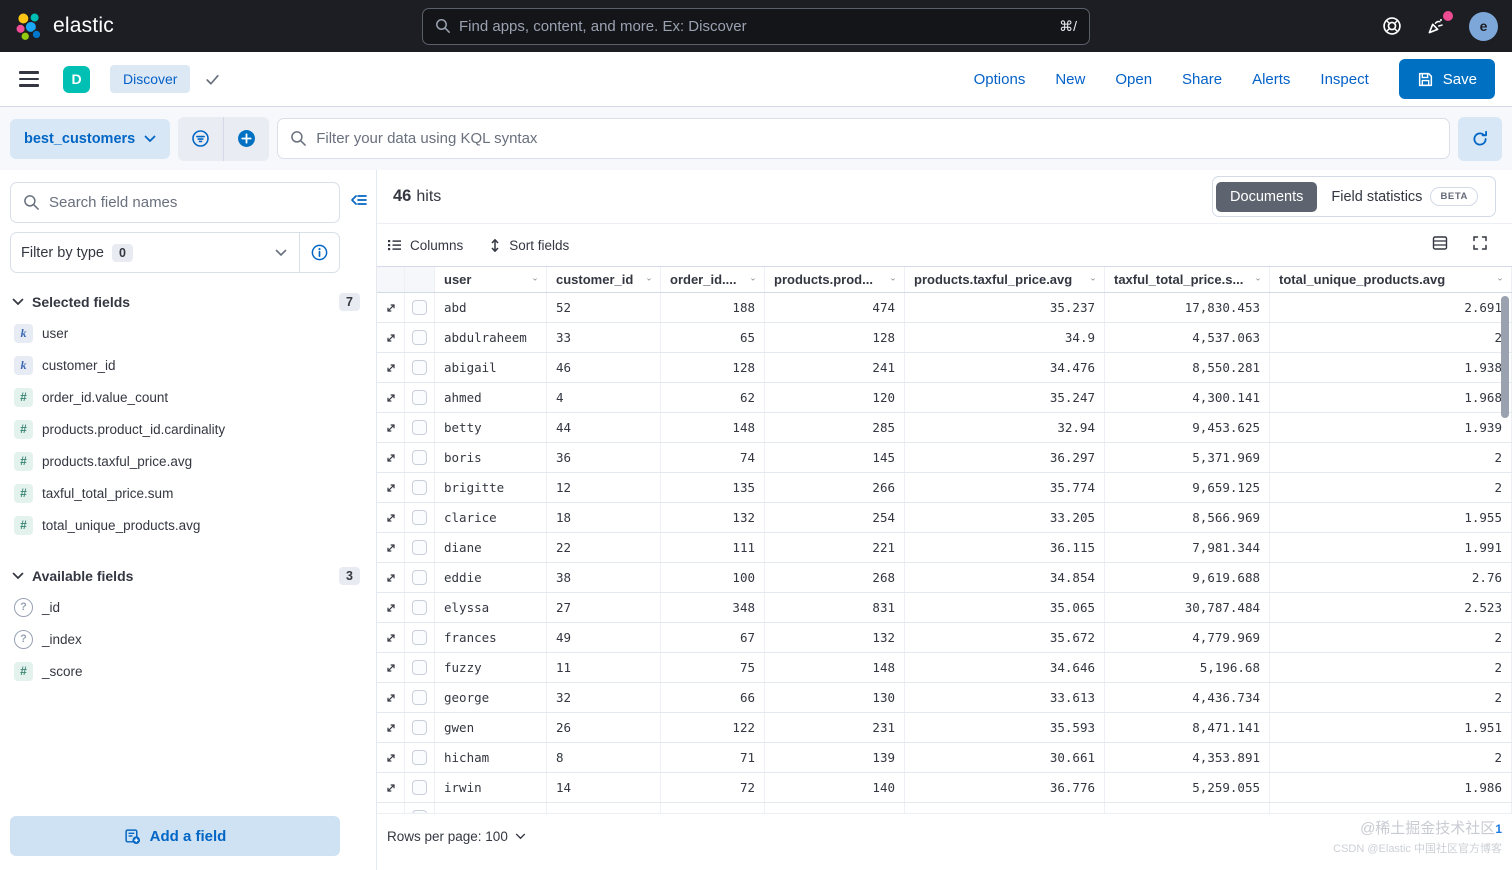 The width and height of the screenshot is (1512, 870). What do you see at coordinates (62, 252) in the screenshot?
I see `filter-by-type-label: Filter by type` at bounding box center [62, 252].